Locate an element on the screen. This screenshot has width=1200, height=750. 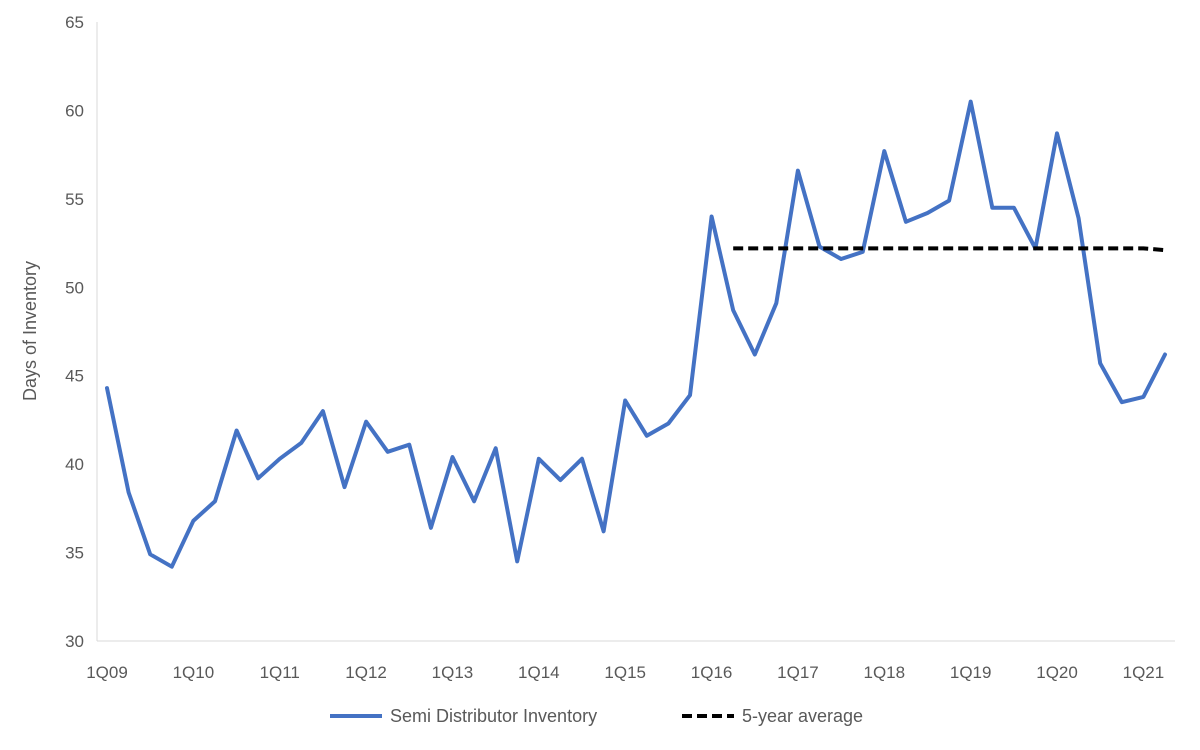
y-tick-label: 65 is located at coordinates (74, 22).